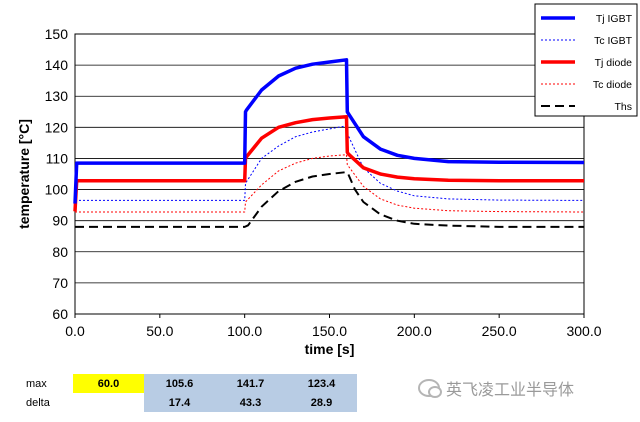 The image size is (640, 422). I want to click on max-cell-1: 60.0, so click(108, 383).